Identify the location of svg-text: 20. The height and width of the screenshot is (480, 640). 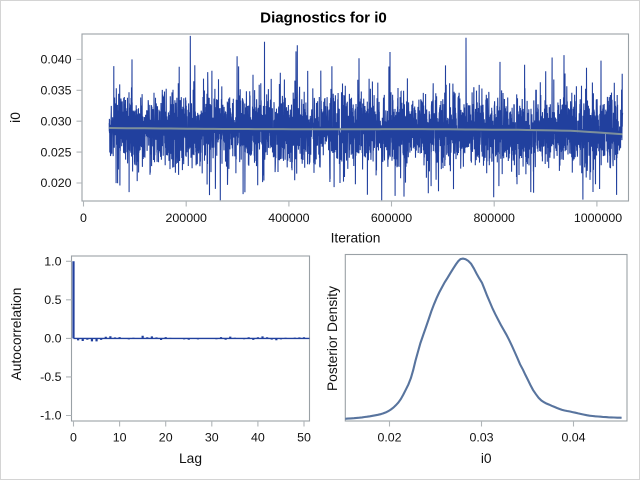
(166, 437).